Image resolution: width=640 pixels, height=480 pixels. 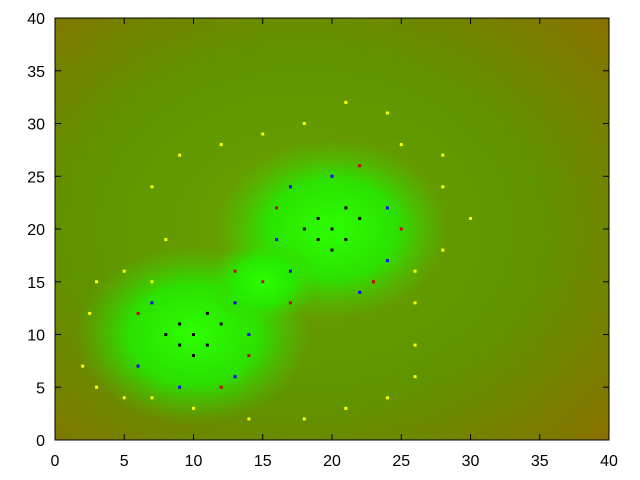 I want to click on y-tick-label: 0, so click(x=40, y=441).